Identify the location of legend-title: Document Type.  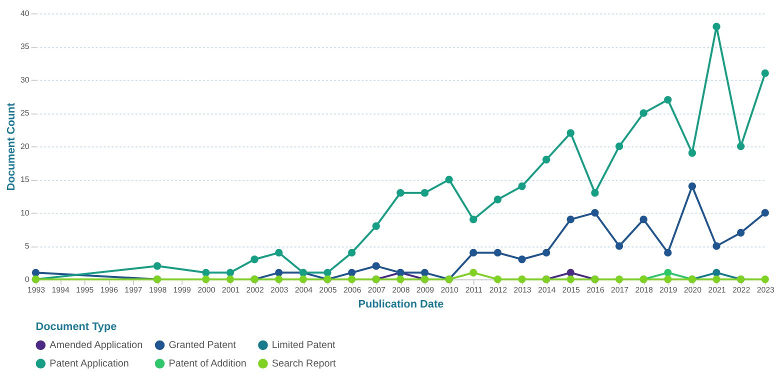
(76, 326).